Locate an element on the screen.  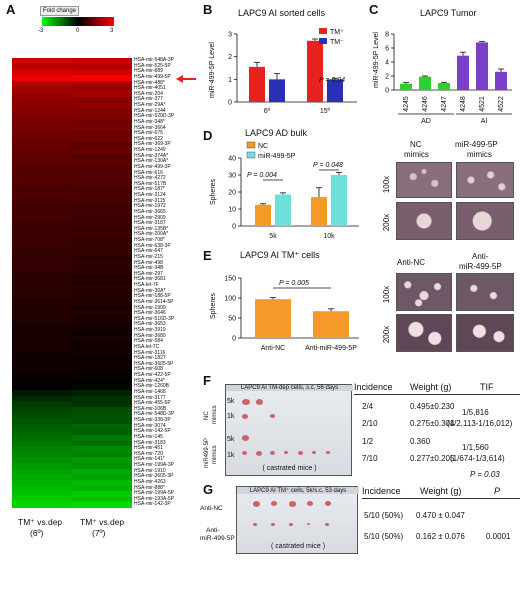
mirna-label: HSA-mir-200A* is located at coordinates (151, 234).